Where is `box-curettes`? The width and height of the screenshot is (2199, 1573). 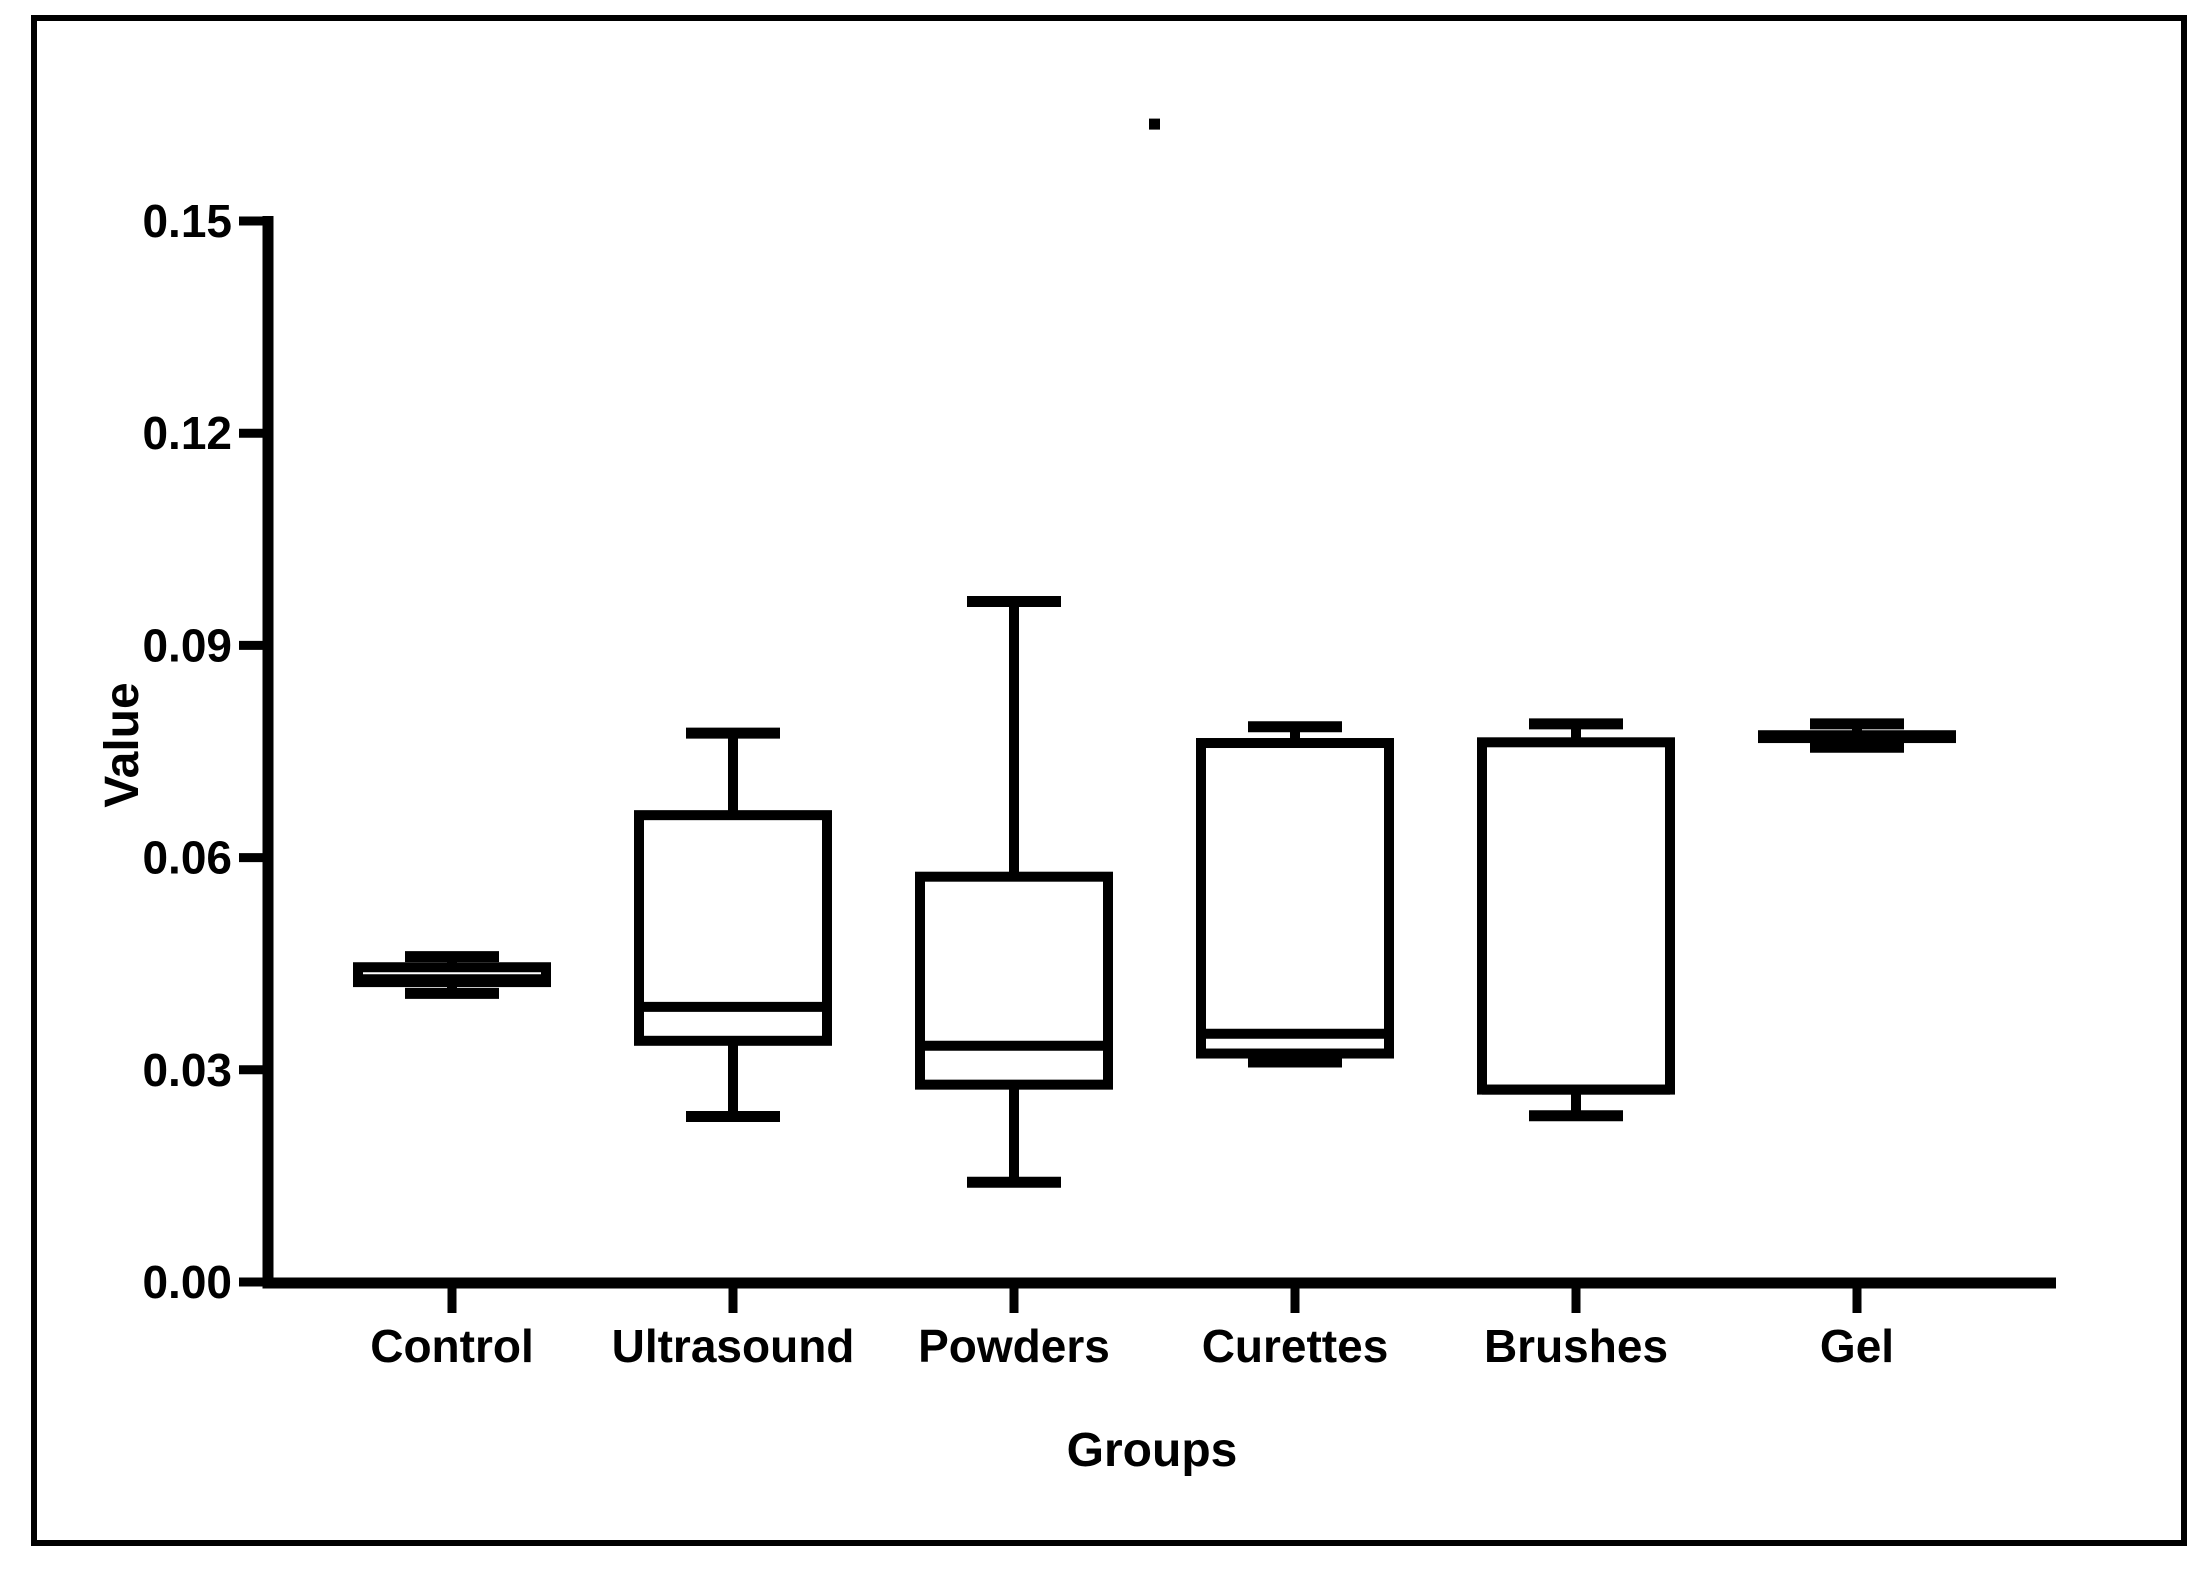 box-curettes is located at coordinates (1295, 898).